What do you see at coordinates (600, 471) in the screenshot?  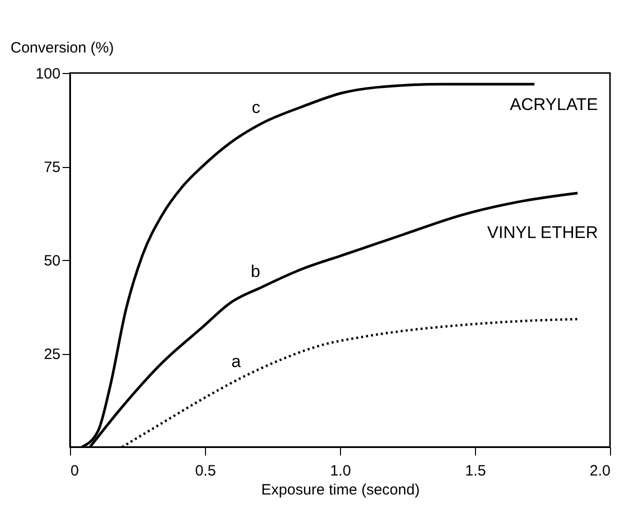 I see `x-tick-label: 2.0` at bounding box center [600, 471].